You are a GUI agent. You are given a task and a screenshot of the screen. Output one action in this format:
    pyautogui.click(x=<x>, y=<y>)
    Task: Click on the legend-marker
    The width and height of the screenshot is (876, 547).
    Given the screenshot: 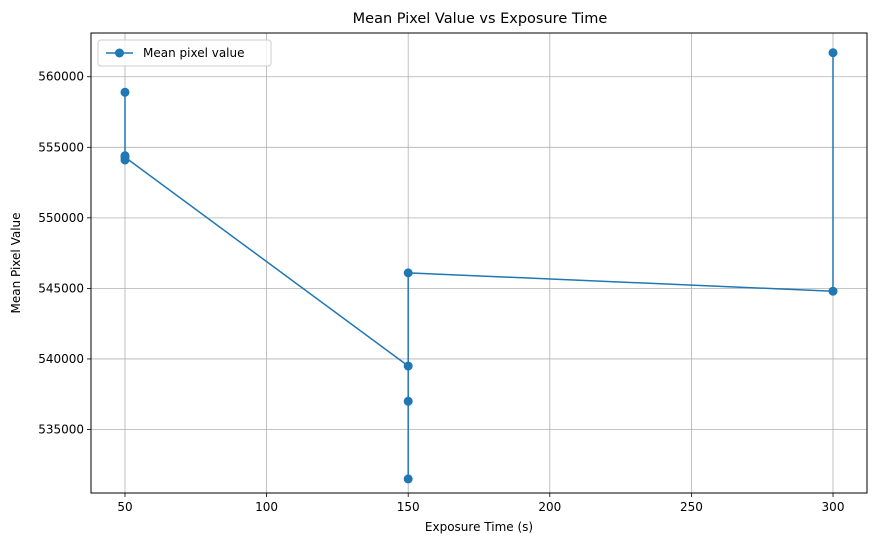 What is the action you would take?
    pyautogui.click(x=119, y=53)
    